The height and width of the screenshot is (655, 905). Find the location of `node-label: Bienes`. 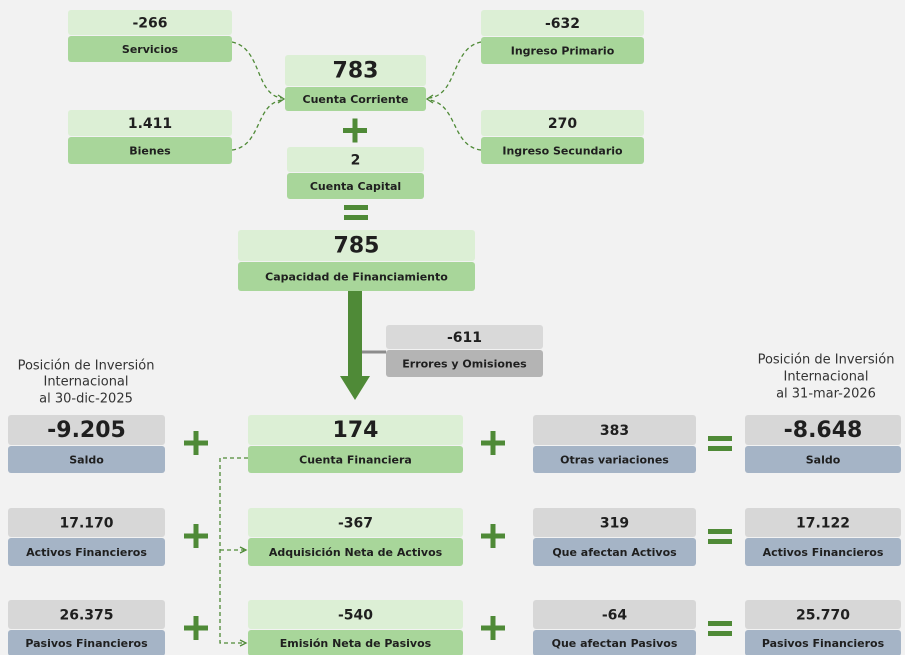

node-label: Bienes is located at coordinates (150, 151).